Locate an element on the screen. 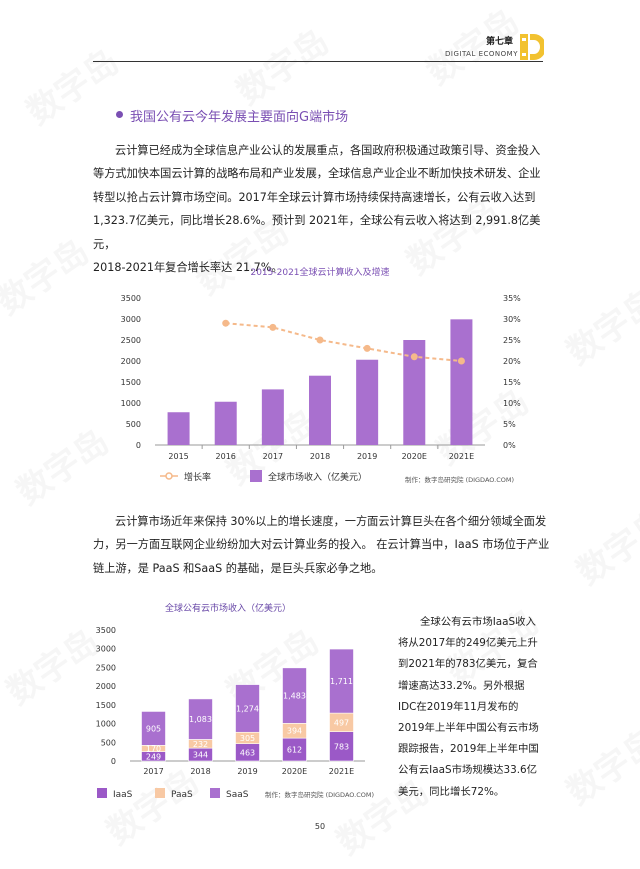  chart2-y-tick-label: 1000 is located at coordinates (106, 724).